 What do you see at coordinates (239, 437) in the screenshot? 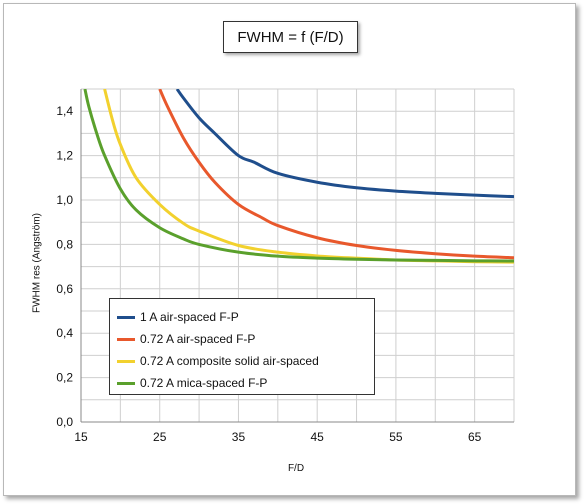
I see `x-tick-label: 35` at bounding box center [239, 437].